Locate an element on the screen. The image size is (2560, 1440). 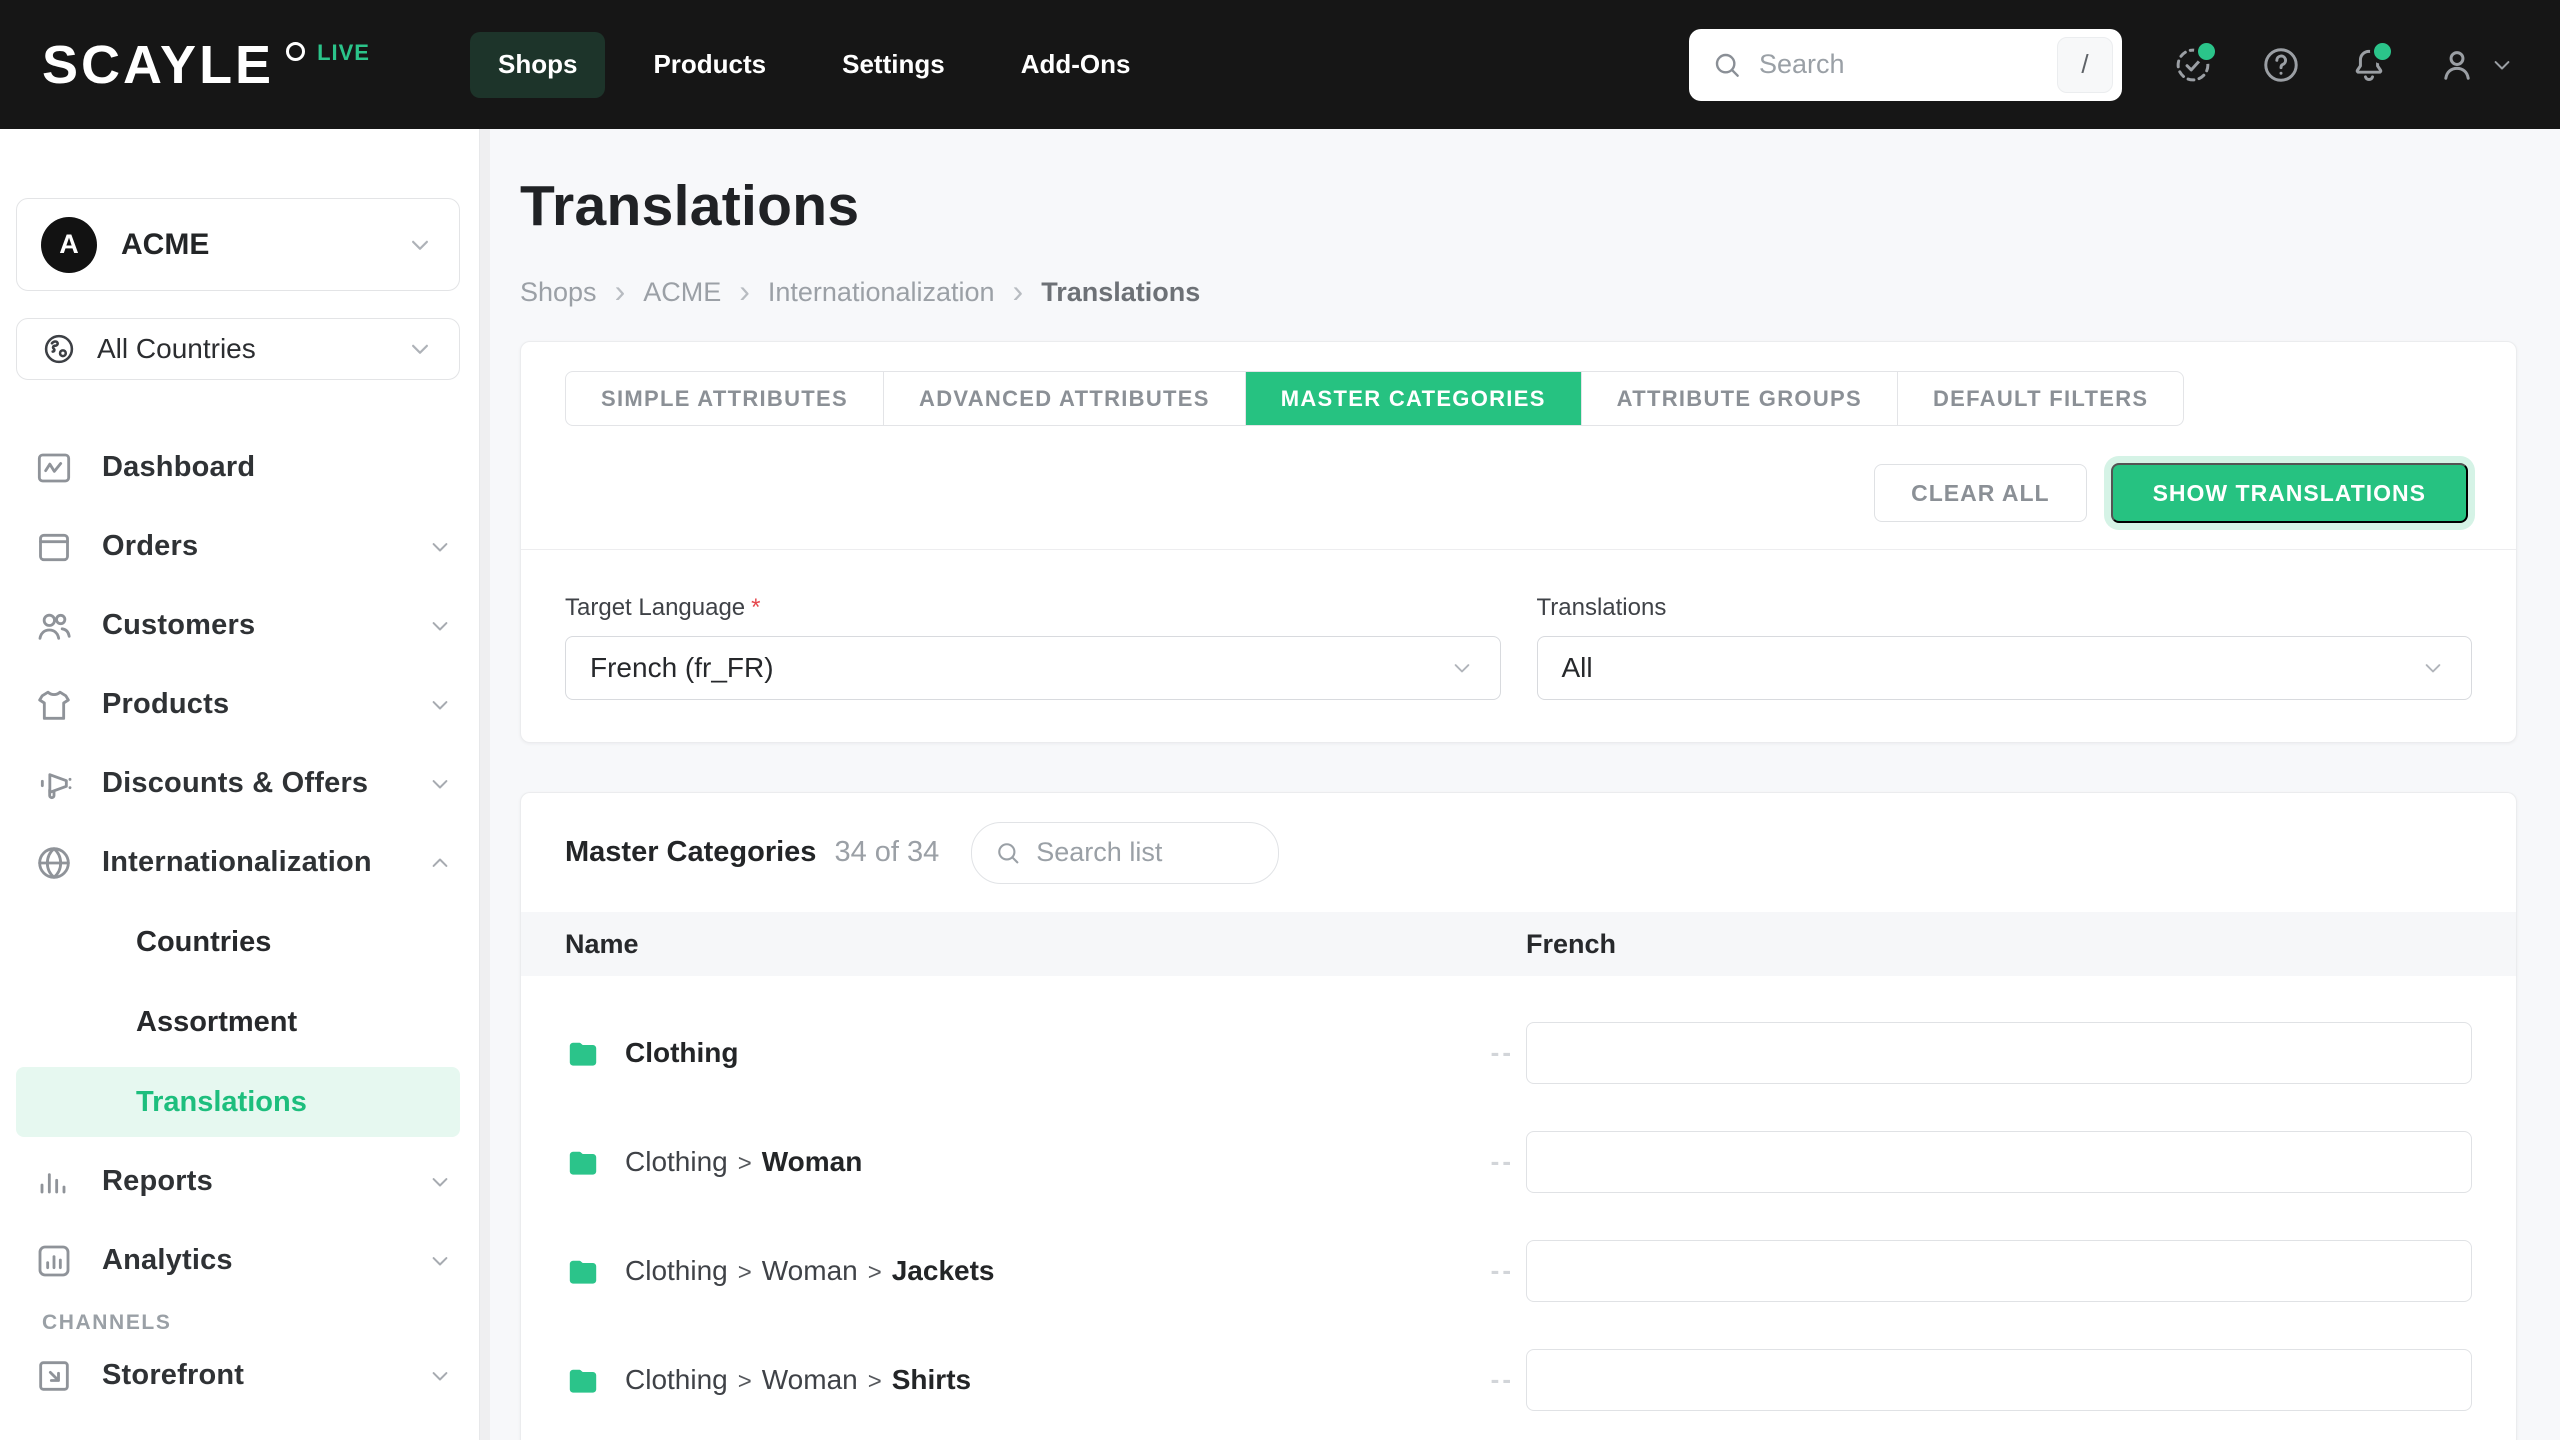
search-input is located at coordinates (1900, 64).